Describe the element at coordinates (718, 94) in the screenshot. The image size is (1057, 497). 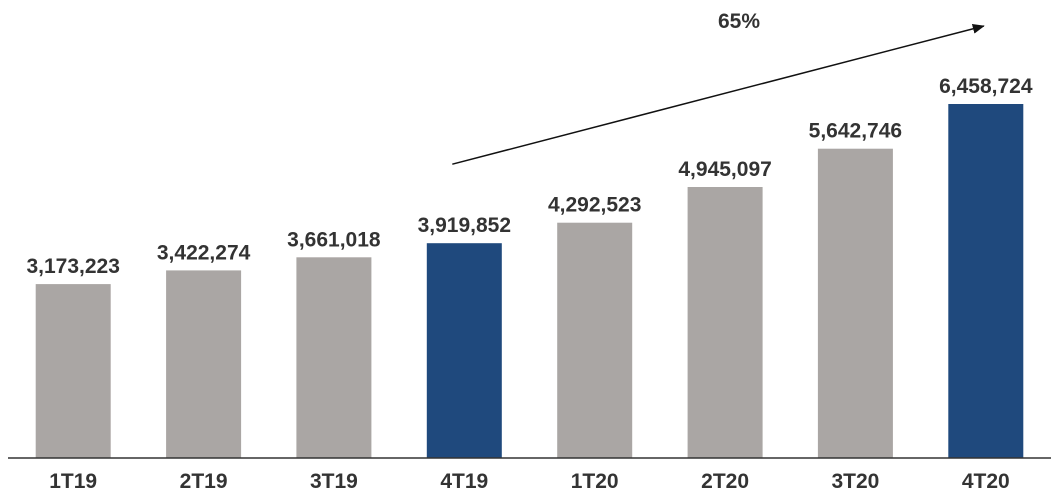
I see `growth-arrow` at that location.